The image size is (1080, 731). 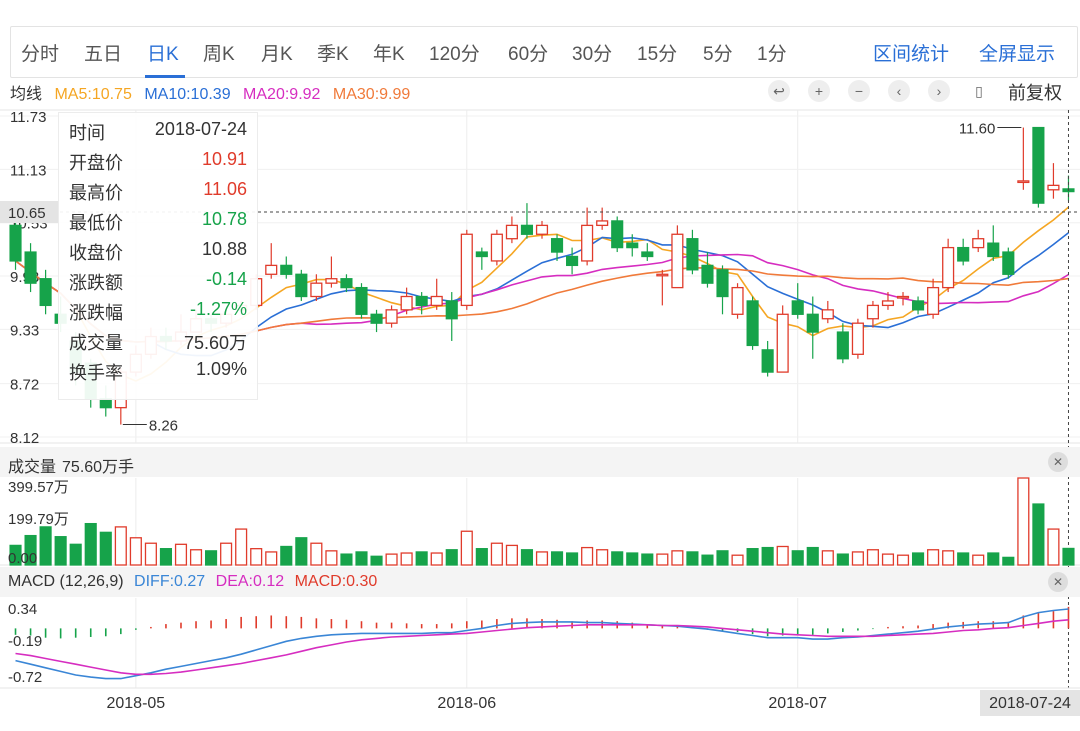 What do you see at coordinates (96, 223) in the screenshot?
I see `tooltip-key: 最低价` at bounding box center [96, 223].